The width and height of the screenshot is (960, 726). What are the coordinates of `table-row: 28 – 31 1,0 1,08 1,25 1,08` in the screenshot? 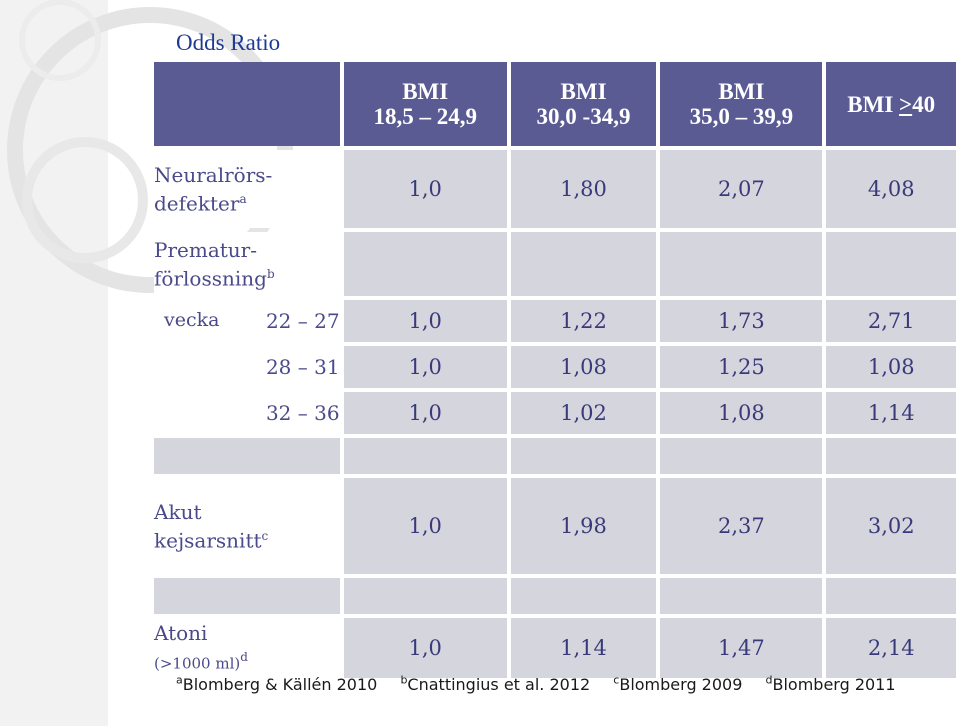 It's located at (555, 367).